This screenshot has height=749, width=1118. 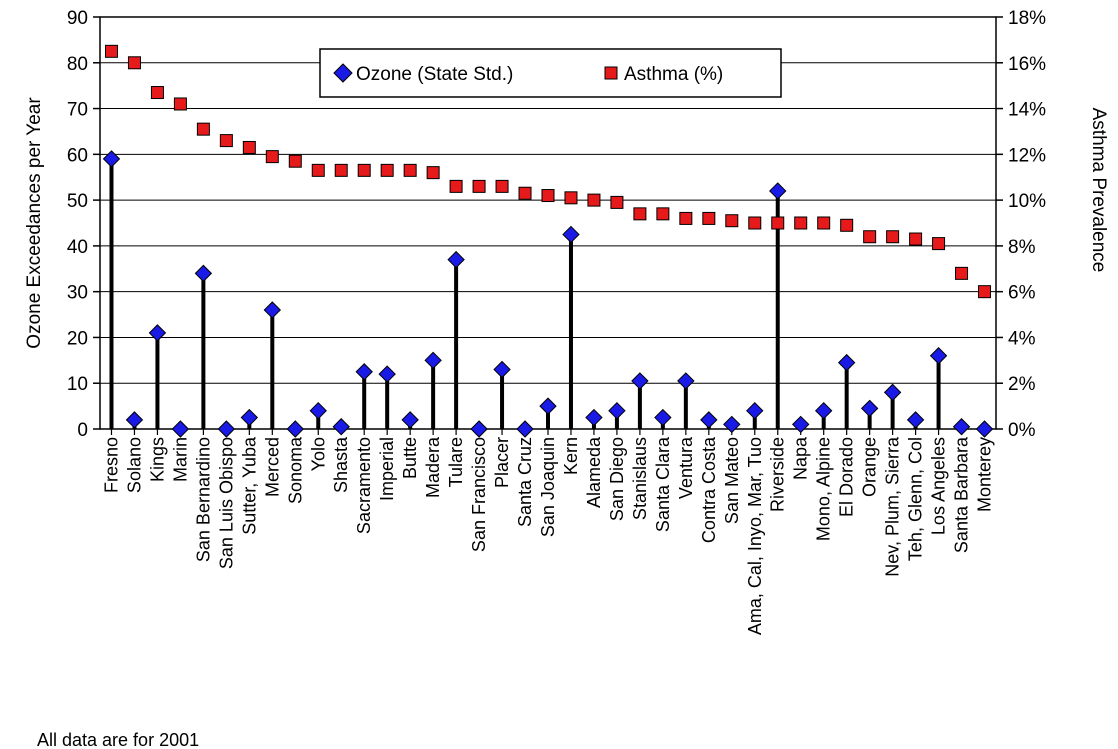 What do you see at coordinates (157, 459) in the screenshot?
I see `category-label: Kings` at bounding box center [157, 459].